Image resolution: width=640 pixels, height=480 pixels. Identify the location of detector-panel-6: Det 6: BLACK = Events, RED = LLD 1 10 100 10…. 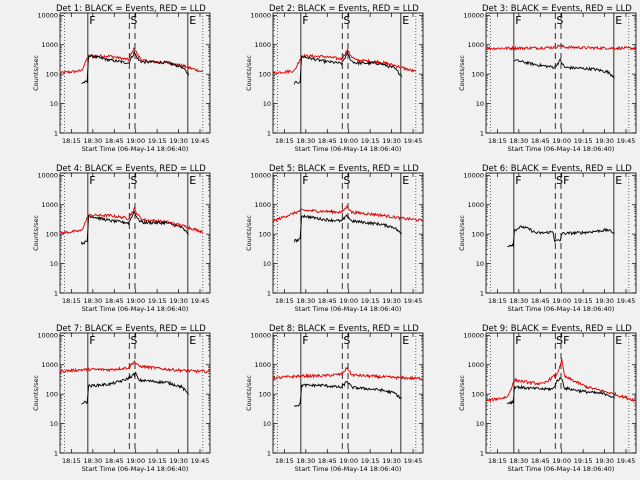
(547, 238).